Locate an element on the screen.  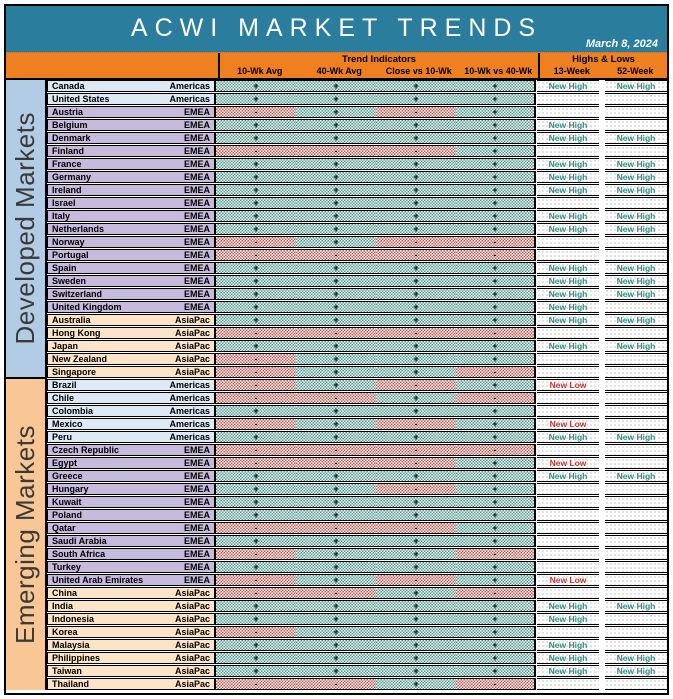
table-row: South Africa EMEA - + + - is located at coordinates (357, 554).